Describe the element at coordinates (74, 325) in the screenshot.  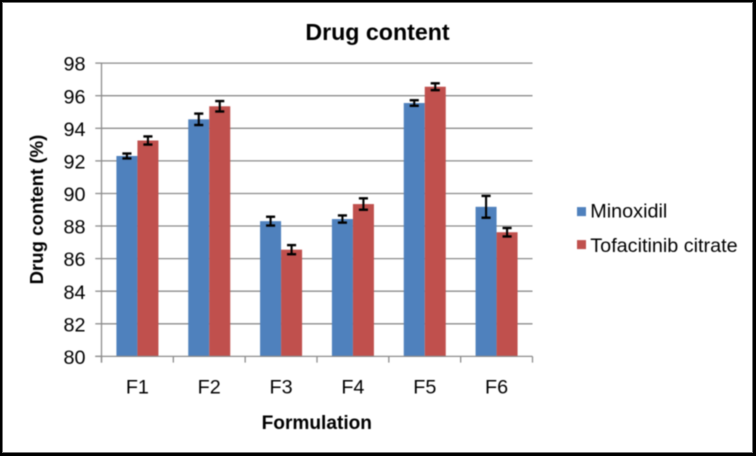
I see `svg-text: 82` at that location.